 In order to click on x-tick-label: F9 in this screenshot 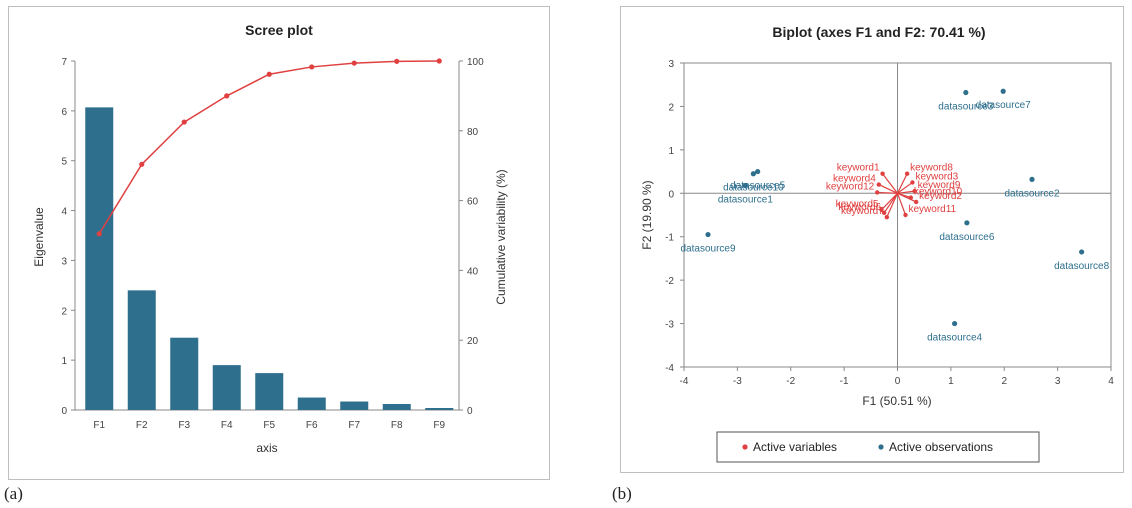, I will do `click(439, 425)`.